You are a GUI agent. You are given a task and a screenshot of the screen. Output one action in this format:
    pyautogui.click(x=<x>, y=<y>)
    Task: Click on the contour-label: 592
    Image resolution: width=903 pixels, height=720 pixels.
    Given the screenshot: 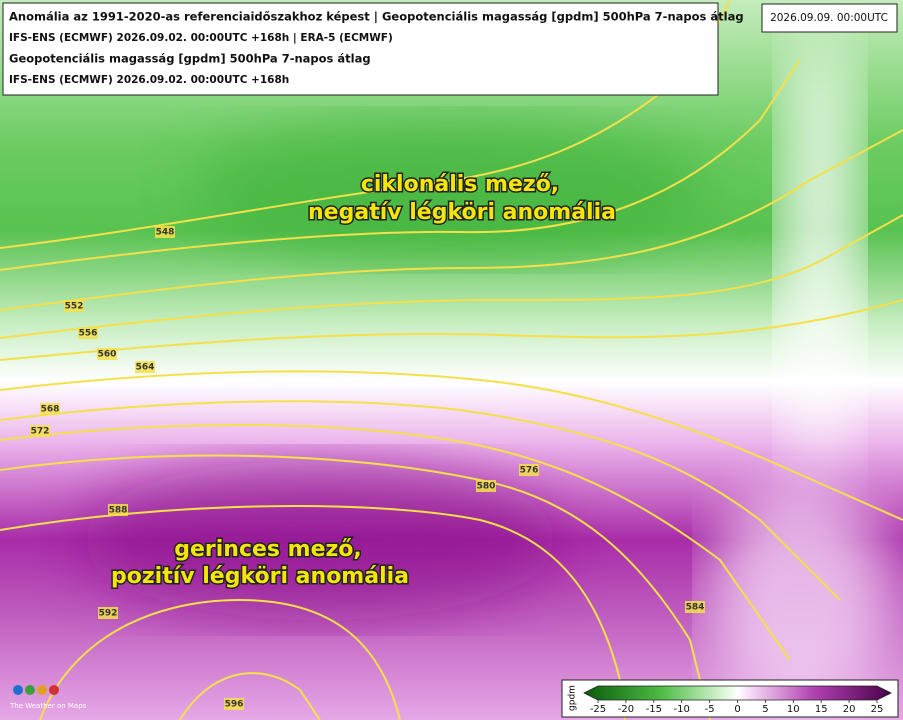 What is the action you would take?
    pyautogui.click(x=108, y=614)
    